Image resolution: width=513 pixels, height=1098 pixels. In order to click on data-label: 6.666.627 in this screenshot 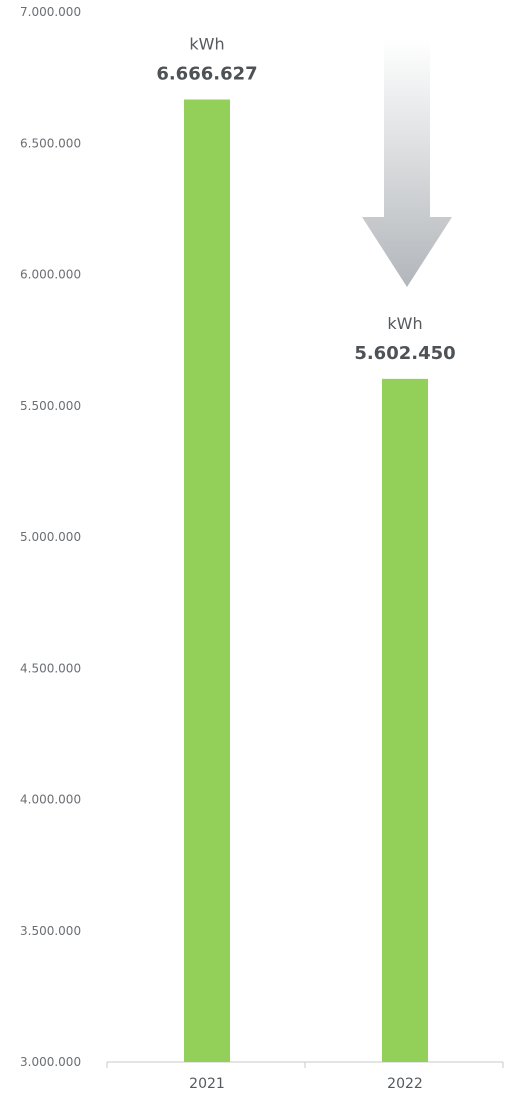, I will do `click(206, 74)`.